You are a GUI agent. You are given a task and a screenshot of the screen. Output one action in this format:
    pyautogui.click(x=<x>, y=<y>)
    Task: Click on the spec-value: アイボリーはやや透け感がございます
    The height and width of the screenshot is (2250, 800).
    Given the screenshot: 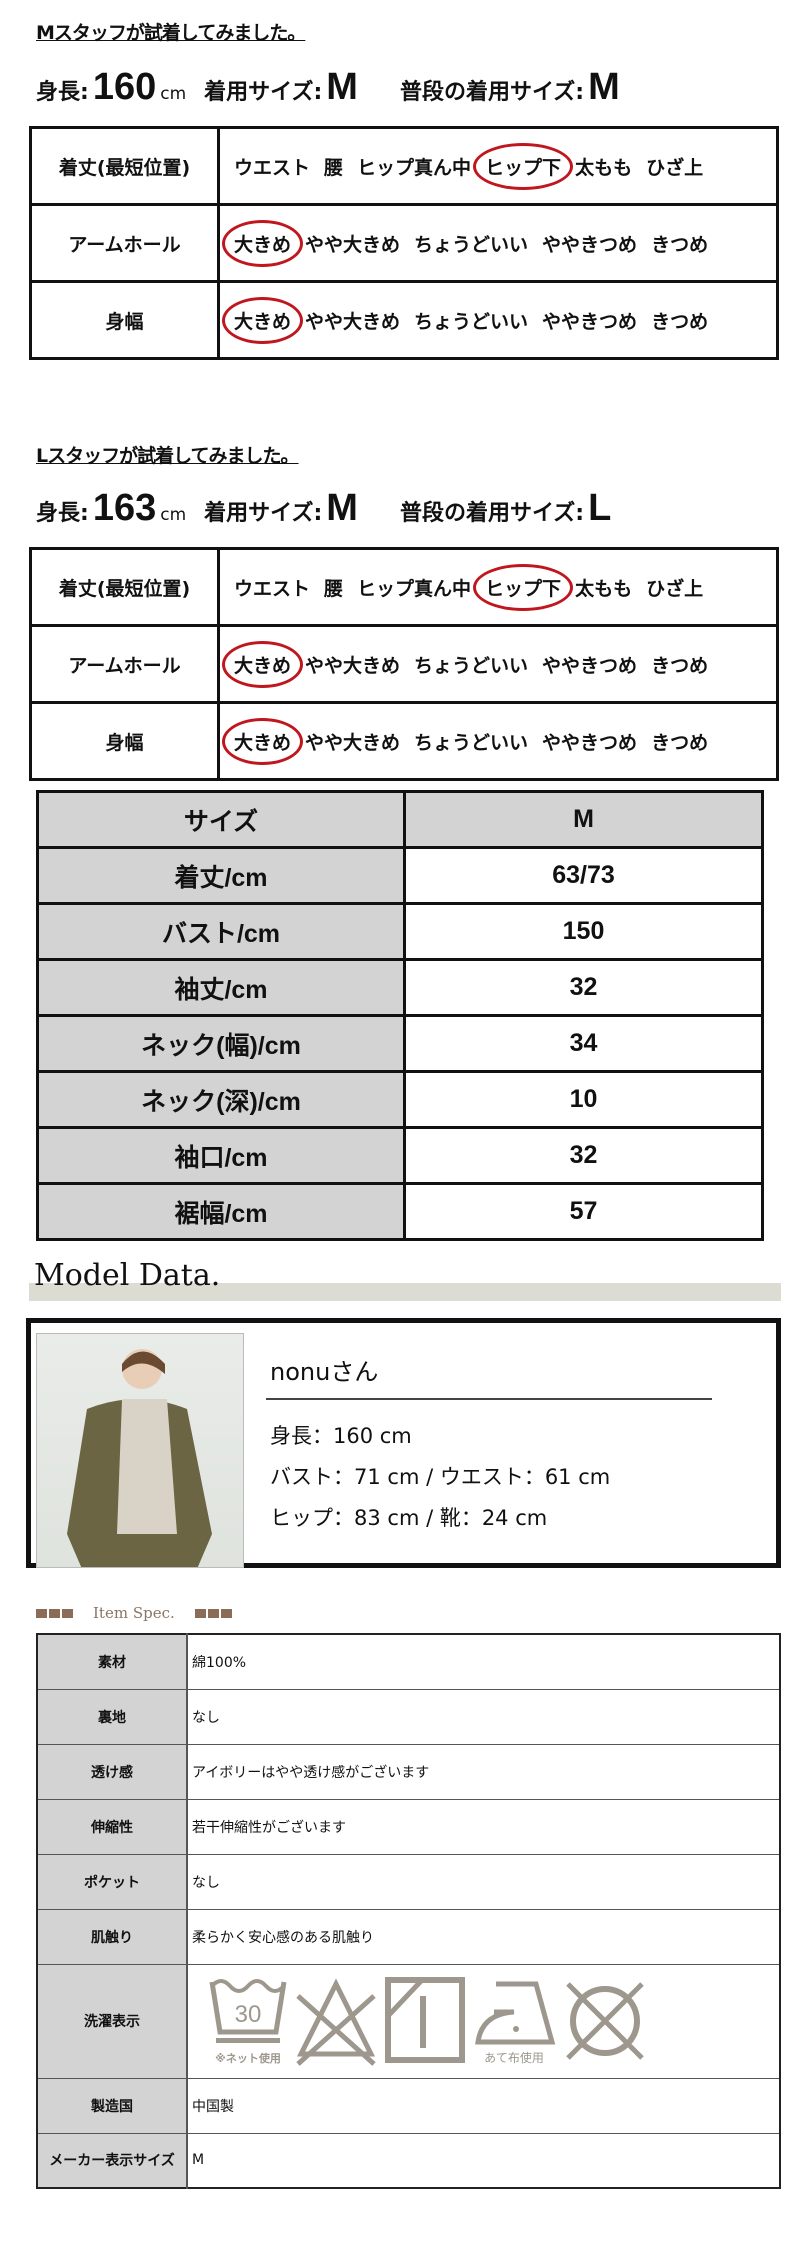 What is the action you would take?
    pyautogui.click(x=483, y=1771)
    